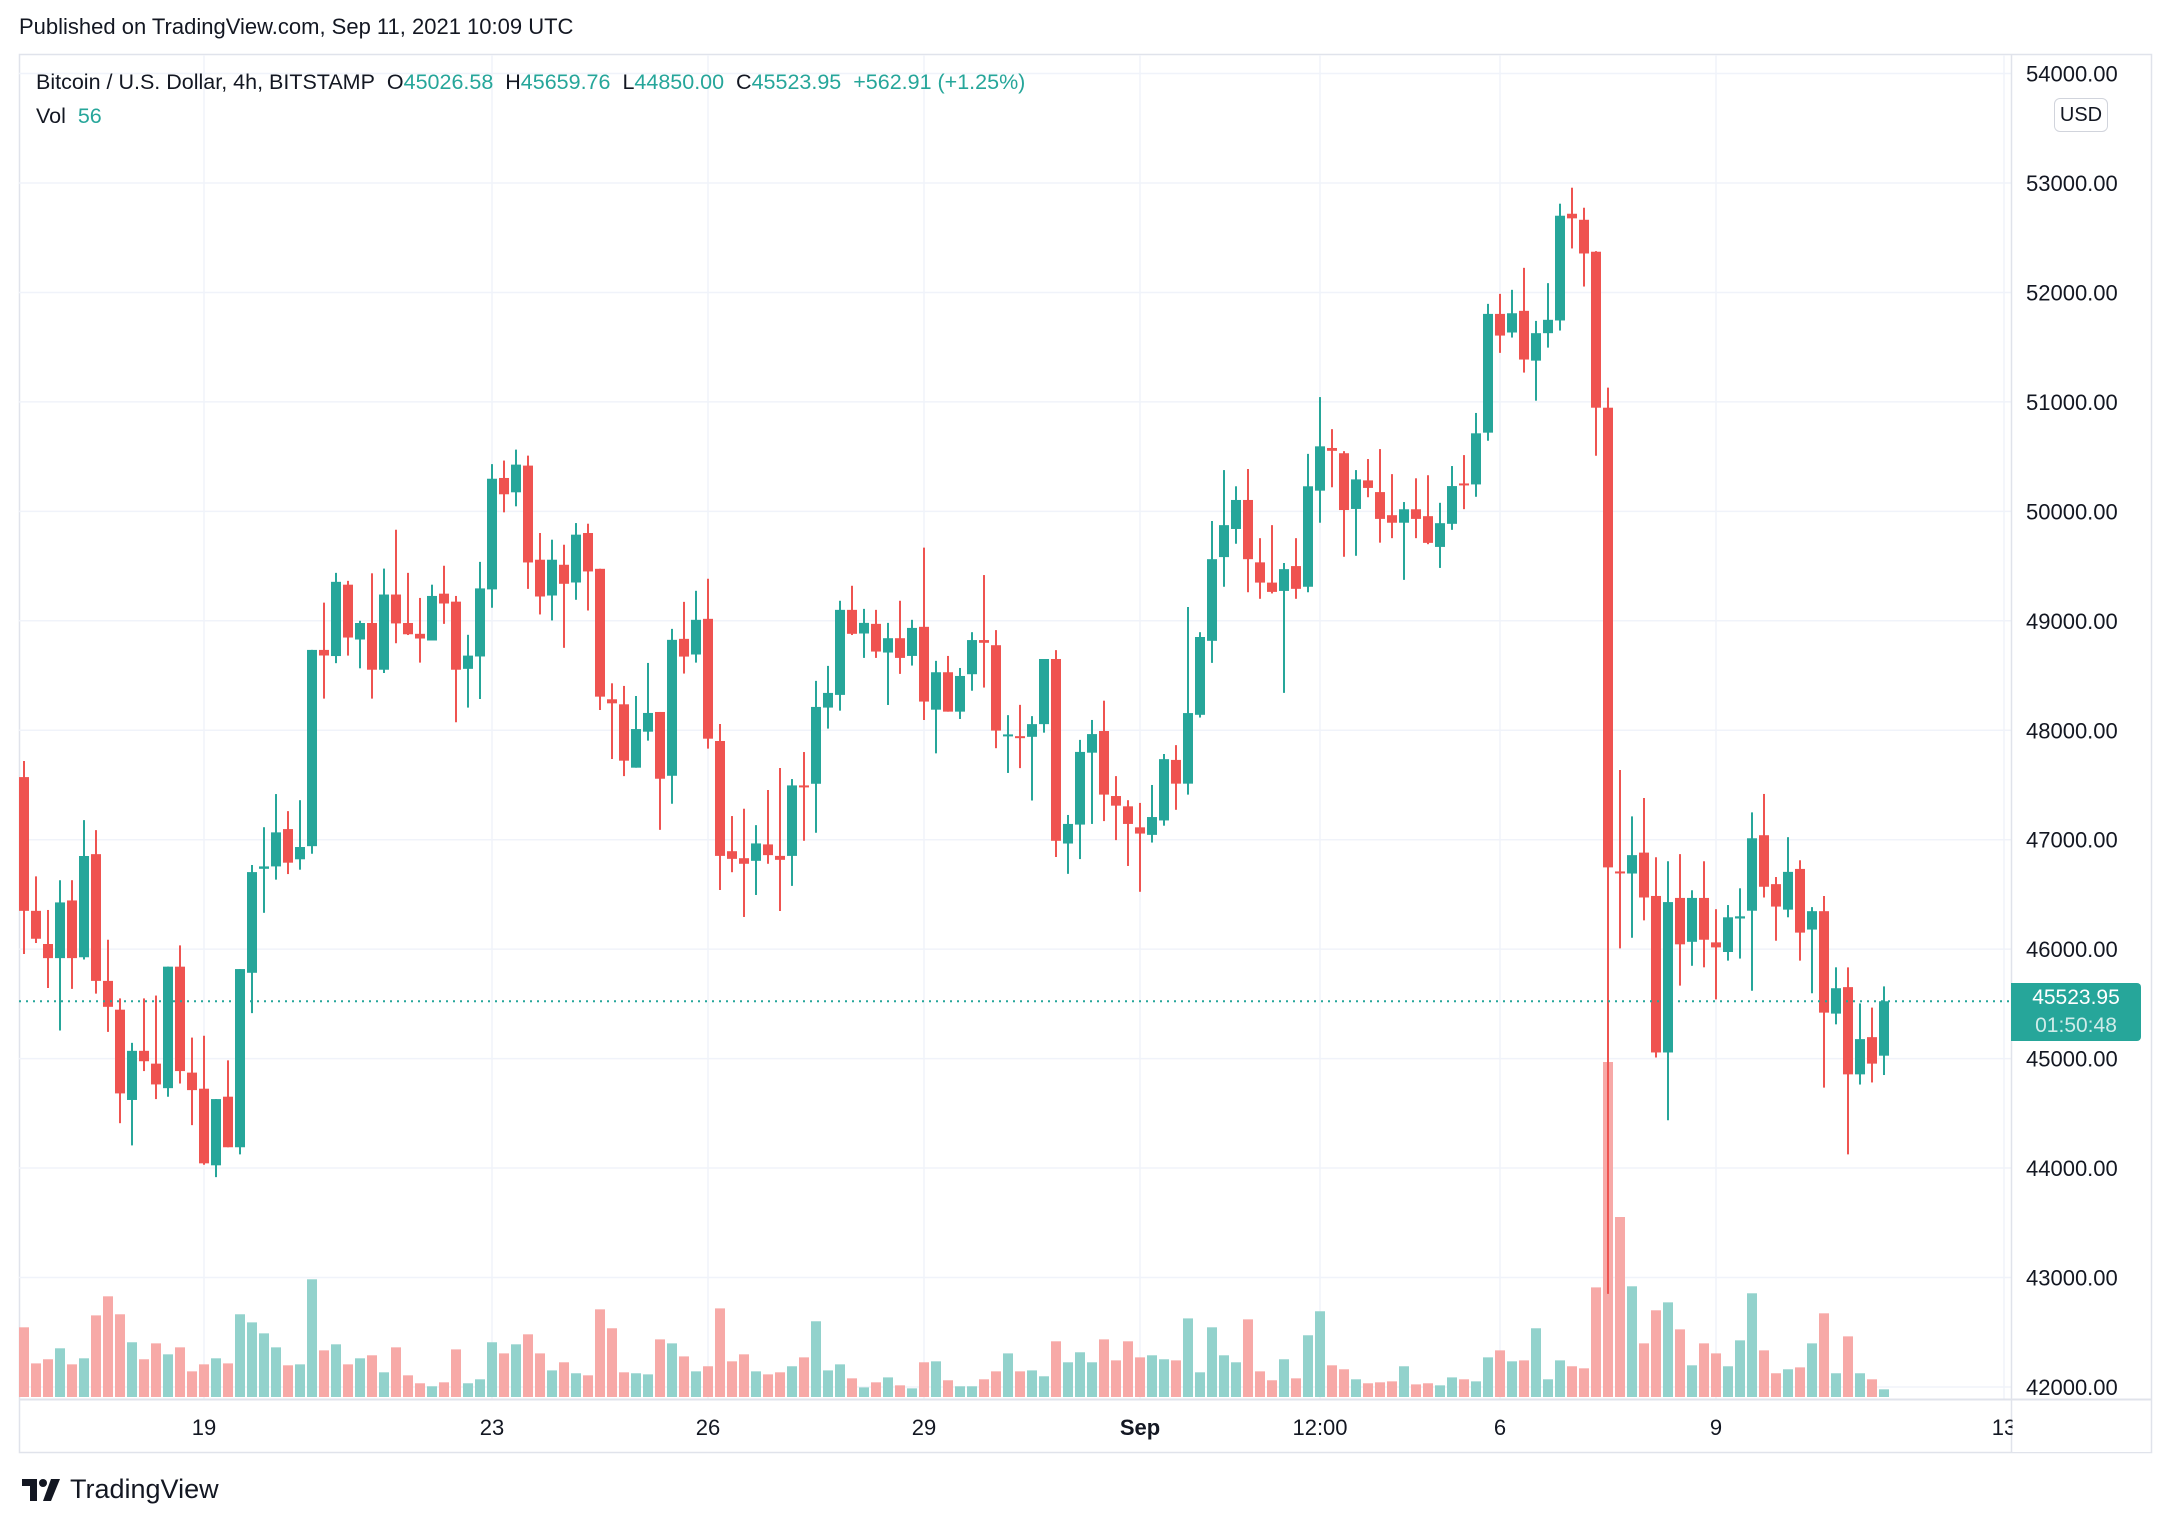 Image resolution: width=2172 pixels, height=1524 pixels. Describe the element at coordinates (69, 116) in the screenshot. I see `volume-legend: Vol 56` at that location.